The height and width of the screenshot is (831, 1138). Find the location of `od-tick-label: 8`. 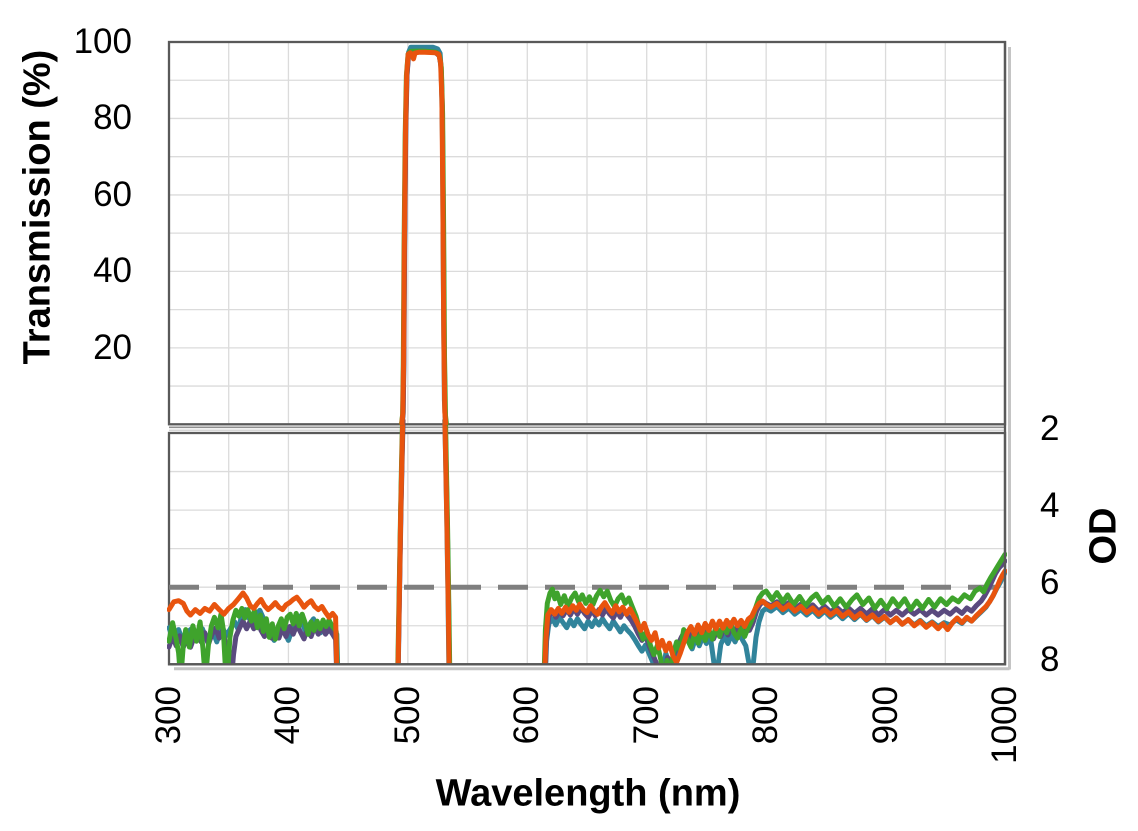

od-tick-label: 8 is located at coordinates (1050, 660).